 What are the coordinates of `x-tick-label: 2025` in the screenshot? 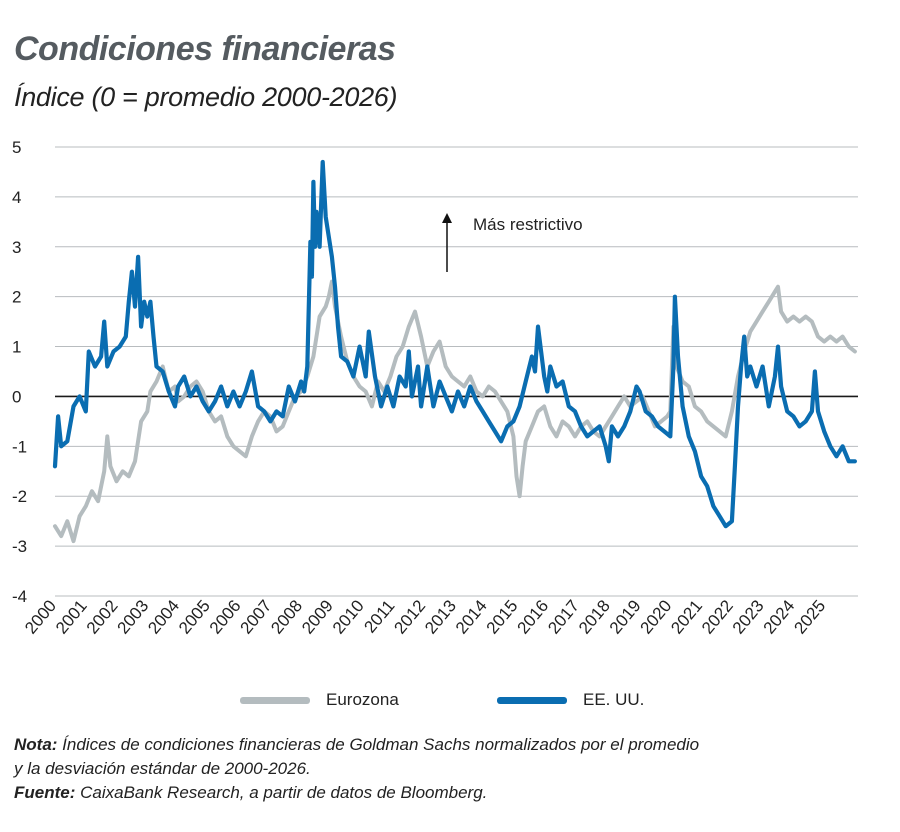 It's located at (809, 616).